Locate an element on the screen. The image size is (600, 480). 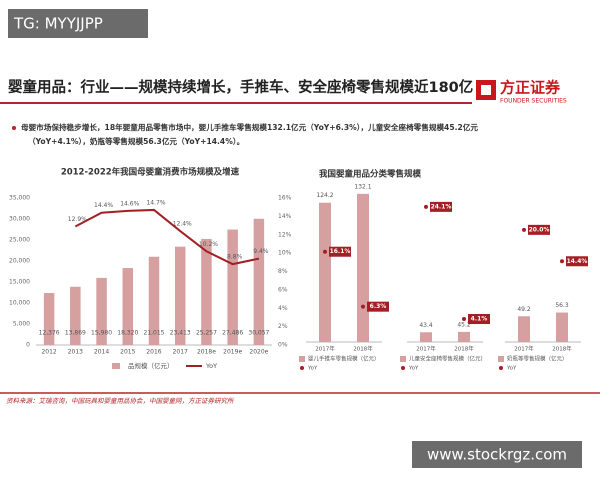
x-tick-label: 2017 is located at coordinates (180, 352).